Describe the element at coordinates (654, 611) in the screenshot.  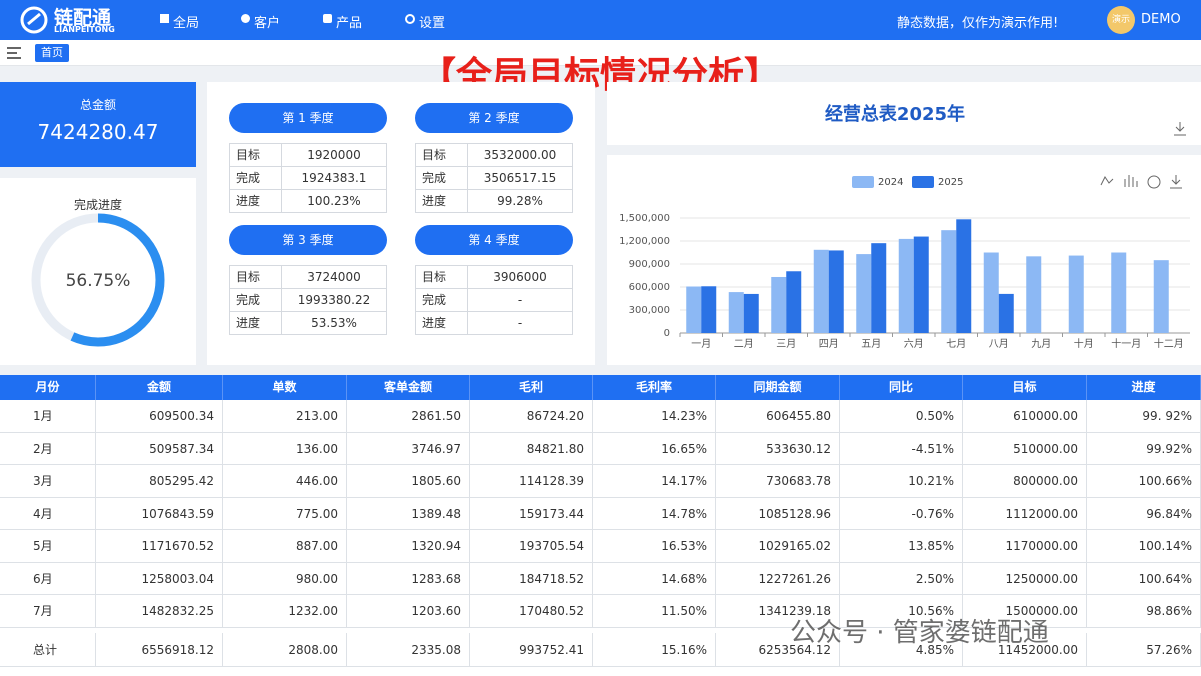
I see `table-cell: 11.50%` at that location.